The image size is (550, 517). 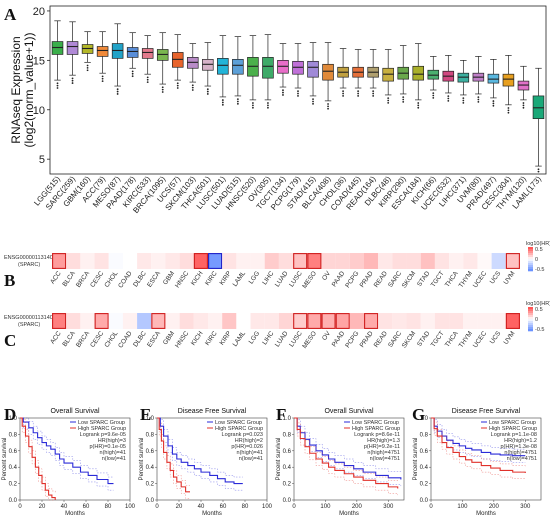 I want to click on km-xtick-label: 60, so click(x=86, y=507).